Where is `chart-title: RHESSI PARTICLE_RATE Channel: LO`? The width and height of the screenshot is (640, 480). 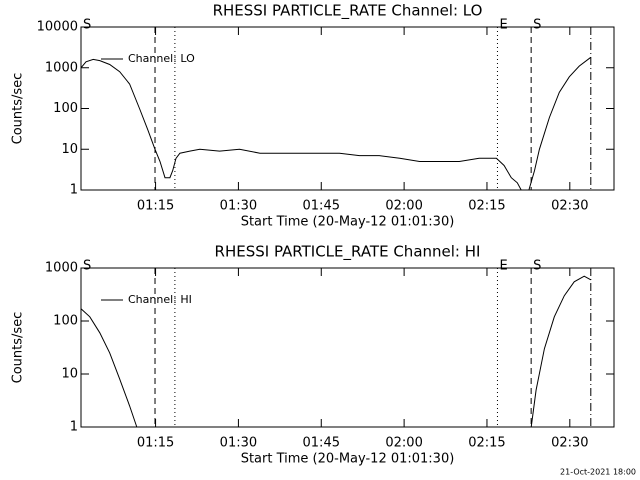
chart-title: RHESSI PARTICLE_RATE Channel: LO is located at coordinates (348, 11).